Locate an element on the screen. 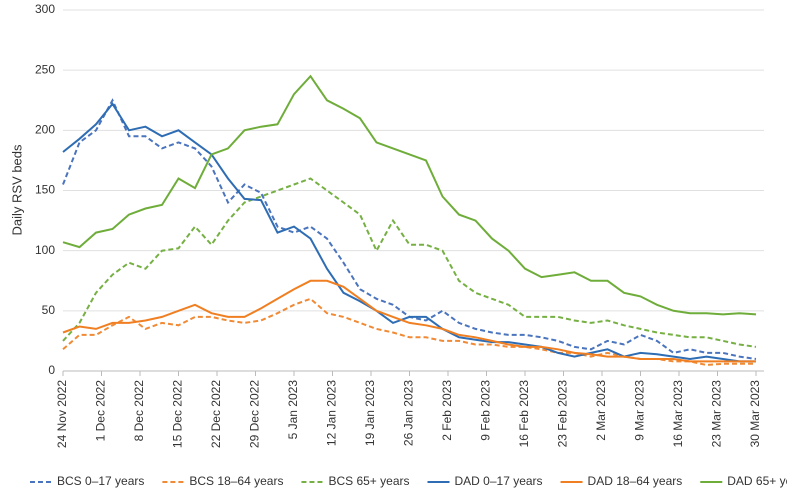 This screenshot has height=496, width=787. y-axis-label: Daily RSV beds is located at coordinates (16, 190).